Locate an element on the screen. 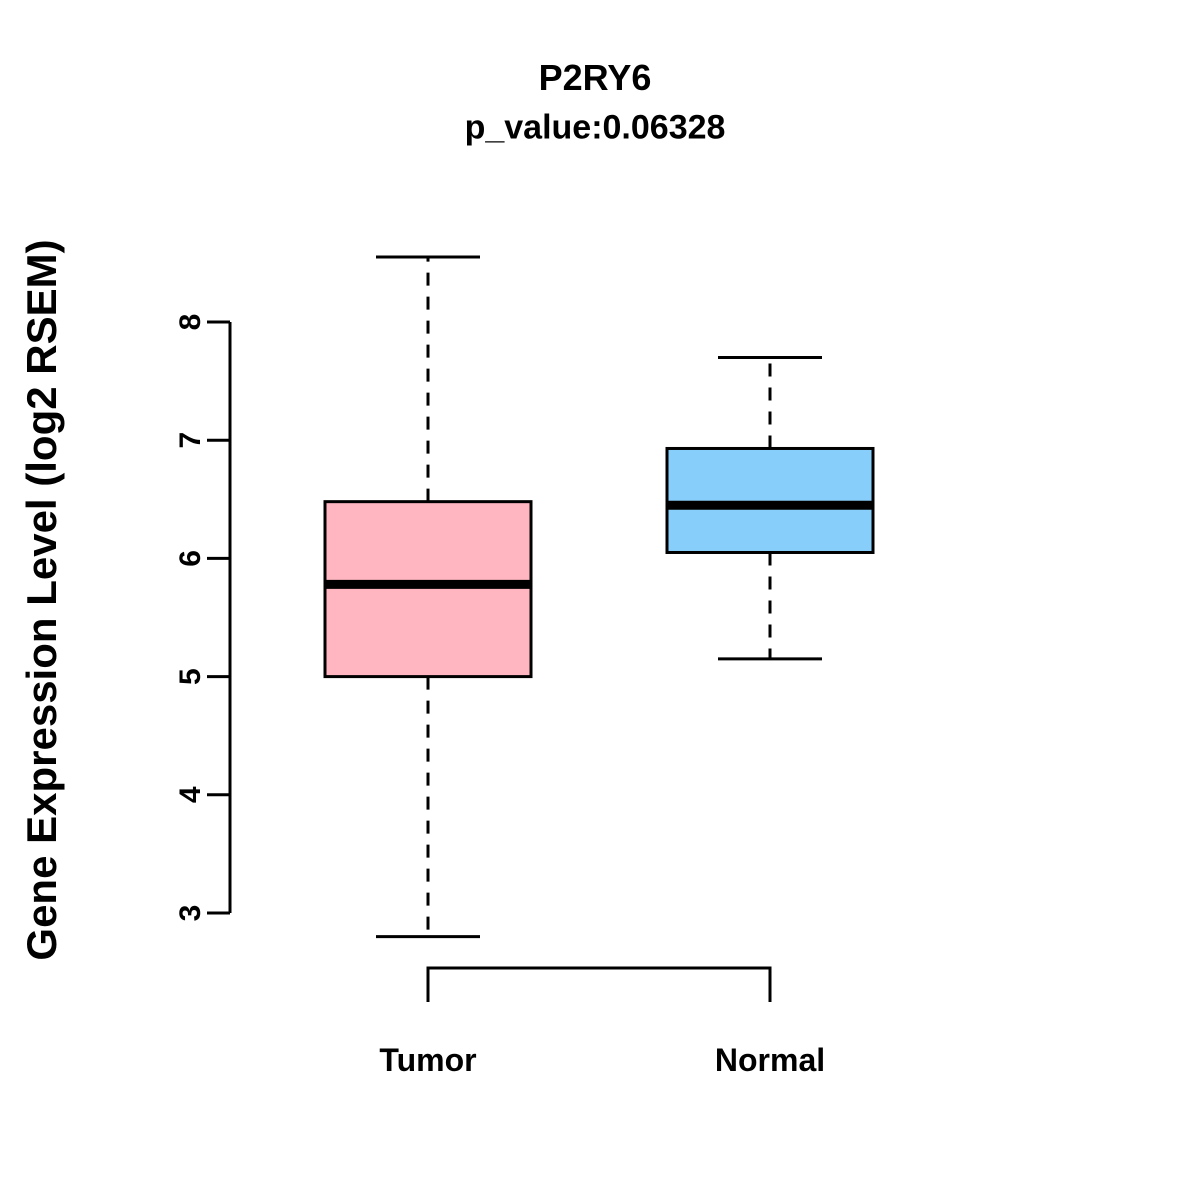  y-tick-label: 5 is located at coordinates (190, 676).